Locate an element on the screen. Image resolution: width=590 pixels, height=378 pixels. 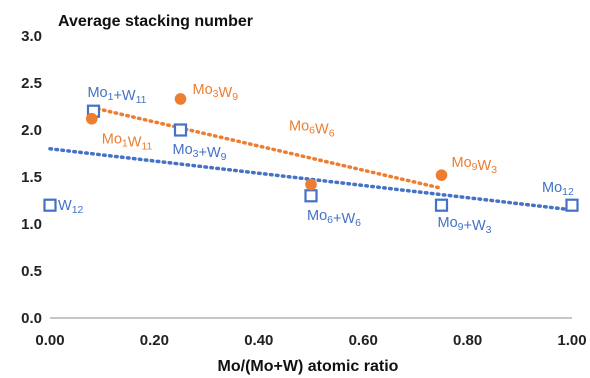
y-tick-label: 0.5 is located at coordinates (31, 271).